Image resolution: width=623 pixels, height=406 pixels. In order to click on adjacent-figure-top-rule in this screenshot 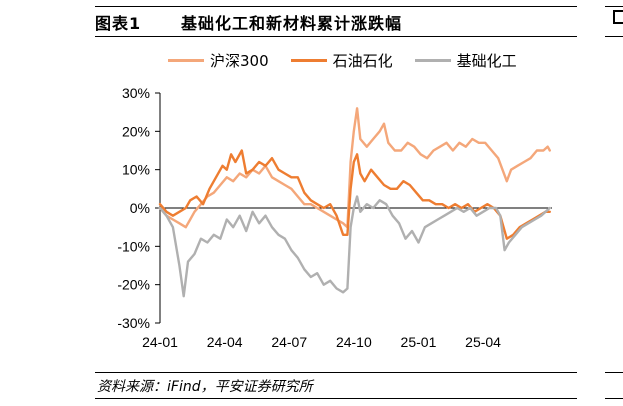, I will do `click(614, 6)`.